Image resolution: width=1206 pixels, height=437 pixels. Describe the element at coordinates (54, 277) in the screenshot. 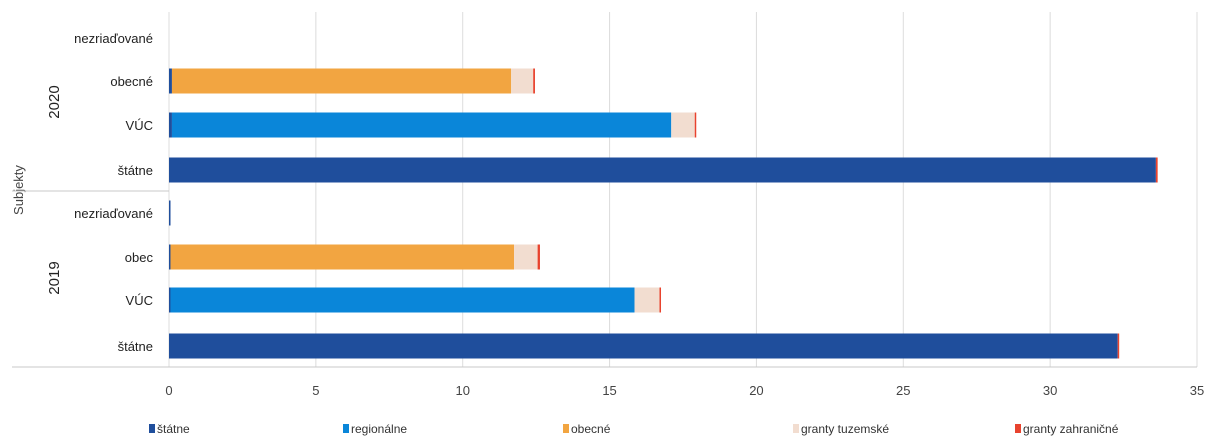

I see `group-label: 2019` at that location.